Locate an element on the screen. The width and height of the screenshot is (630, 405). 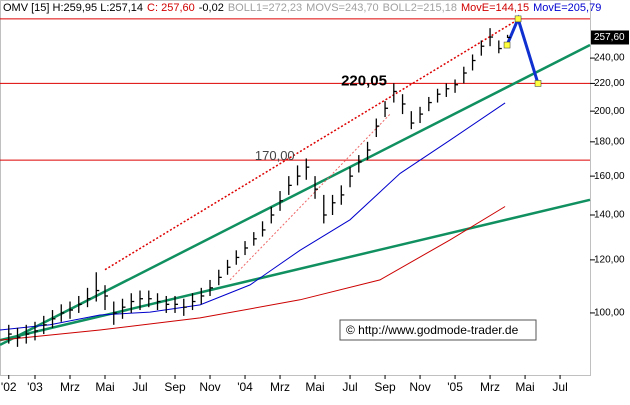
header-item: C: 257,60 is located at coordinates (171, 8).